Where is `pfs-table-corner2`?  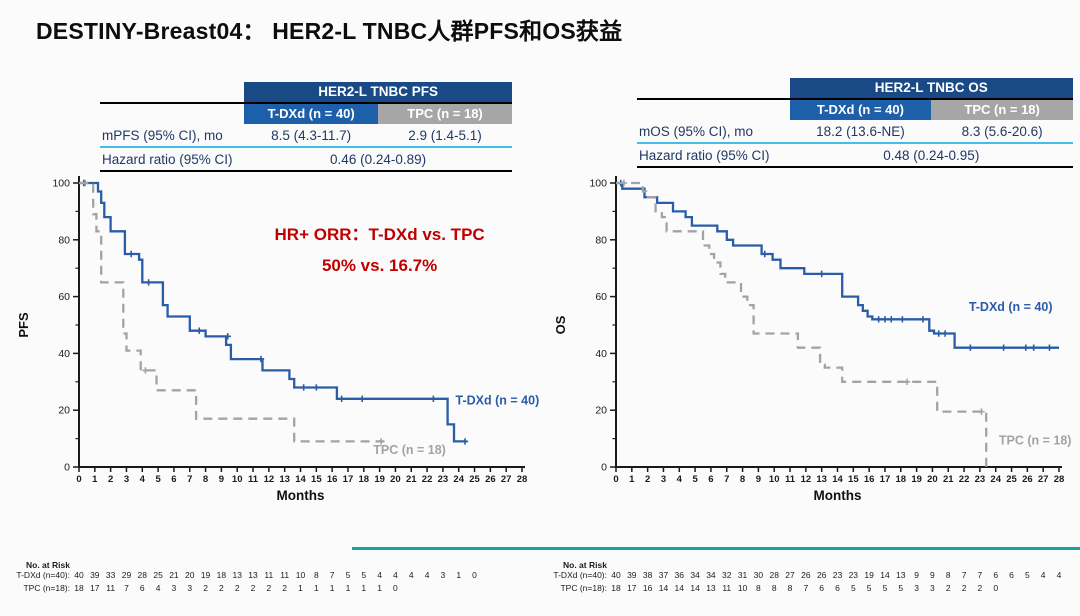
pfs-table-corner2 is located at coordinates (172, 114).